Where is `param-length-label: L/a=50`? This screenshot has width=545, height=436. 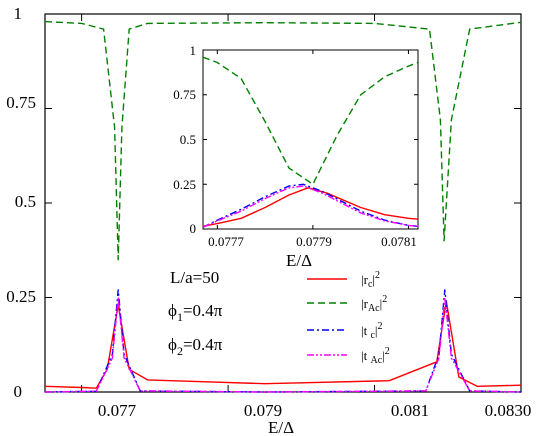 param-length-label: L/a=50 is located at coordinates (194, 277).